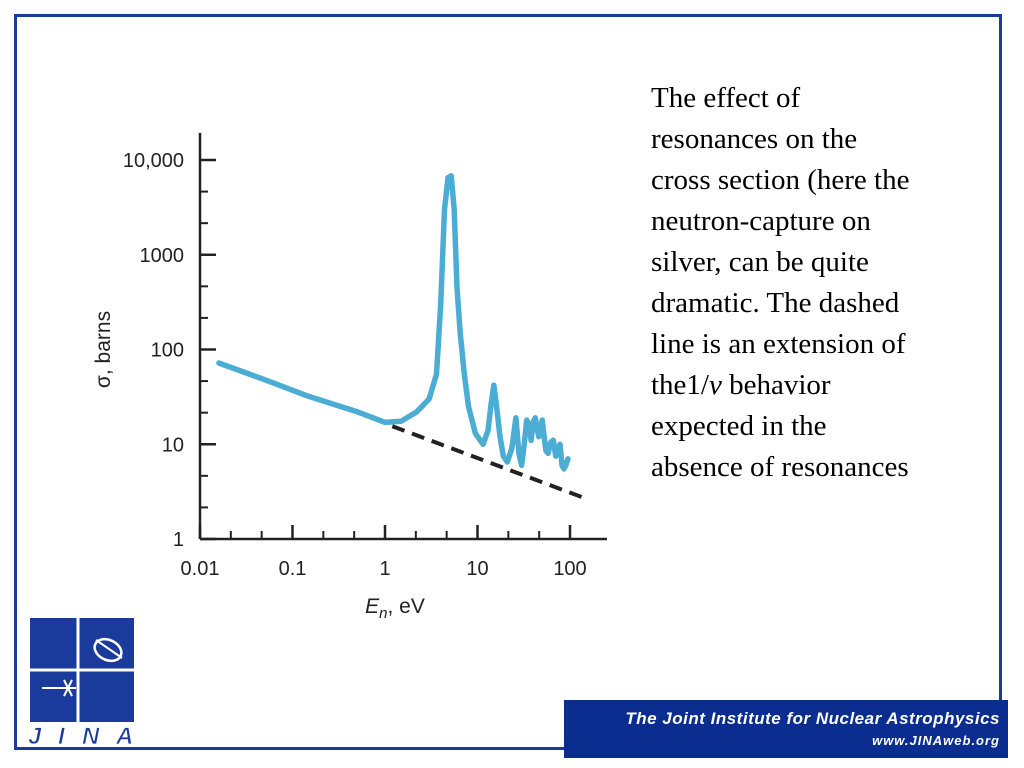 The width and height of the screenshot is (1024, 768). What do you see at coordinates (62, 735) in the screenshot?
I see `logo-letter: I` at bounding box center [62, 735].